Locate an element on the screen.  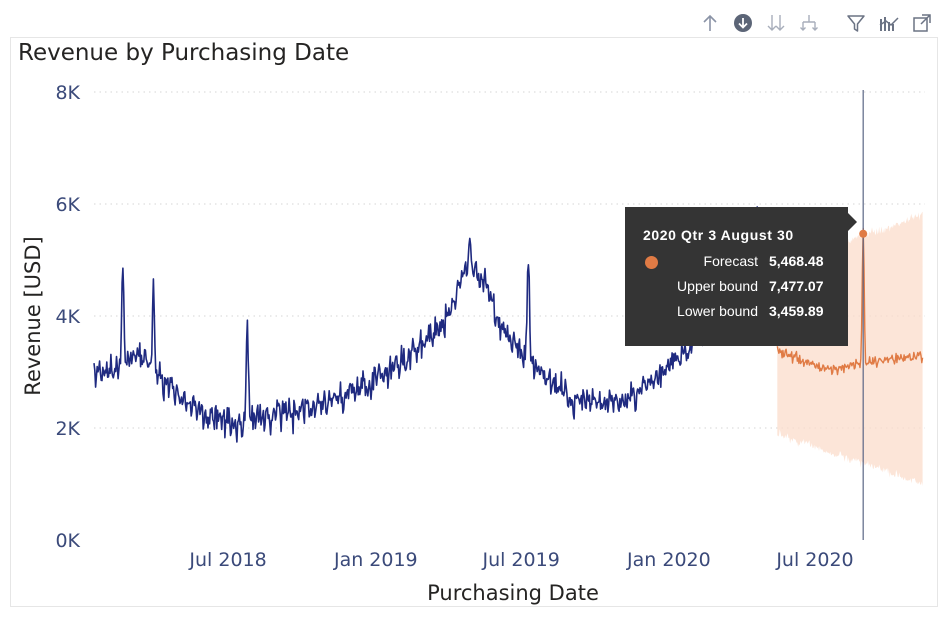
tooltip-arrow is located at coordinates (852, 222).